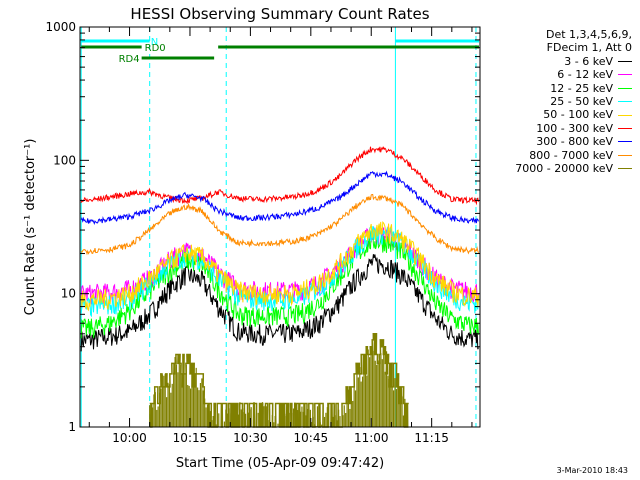  I want to click on legend-entry-label: 6 - 12 keV, so click(585, 75).